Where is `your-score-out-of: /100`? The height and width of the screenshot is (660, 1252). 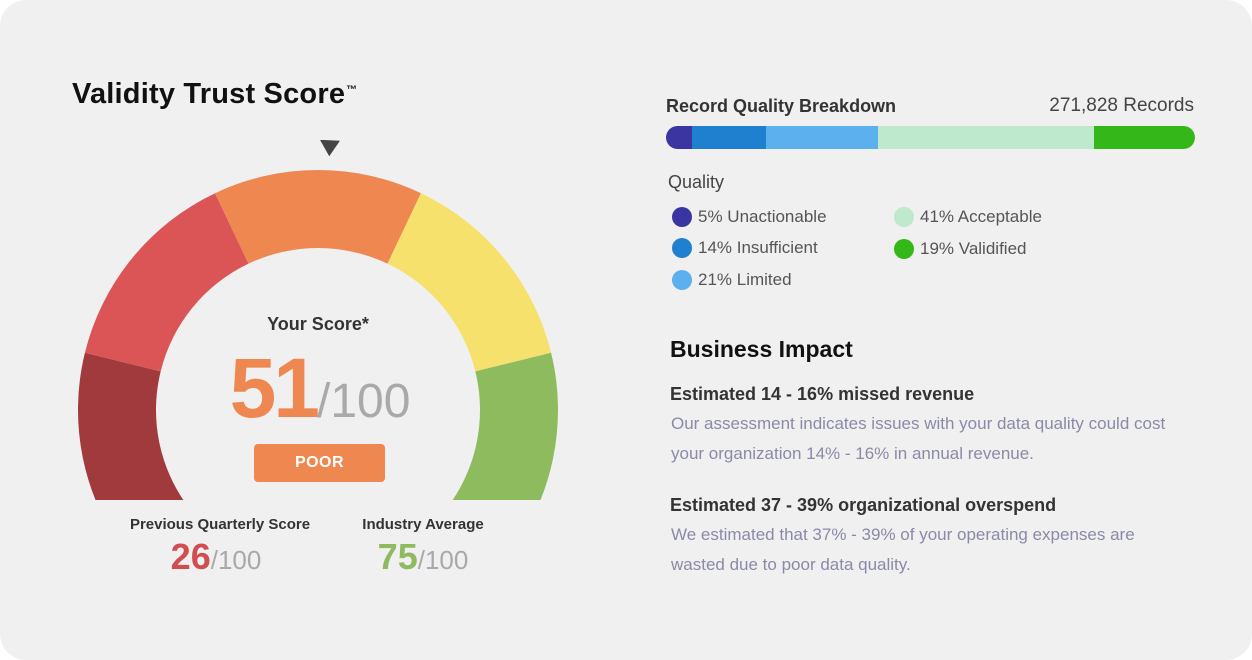
your-score-out-of: /100 is located at coordinates (364, 401).